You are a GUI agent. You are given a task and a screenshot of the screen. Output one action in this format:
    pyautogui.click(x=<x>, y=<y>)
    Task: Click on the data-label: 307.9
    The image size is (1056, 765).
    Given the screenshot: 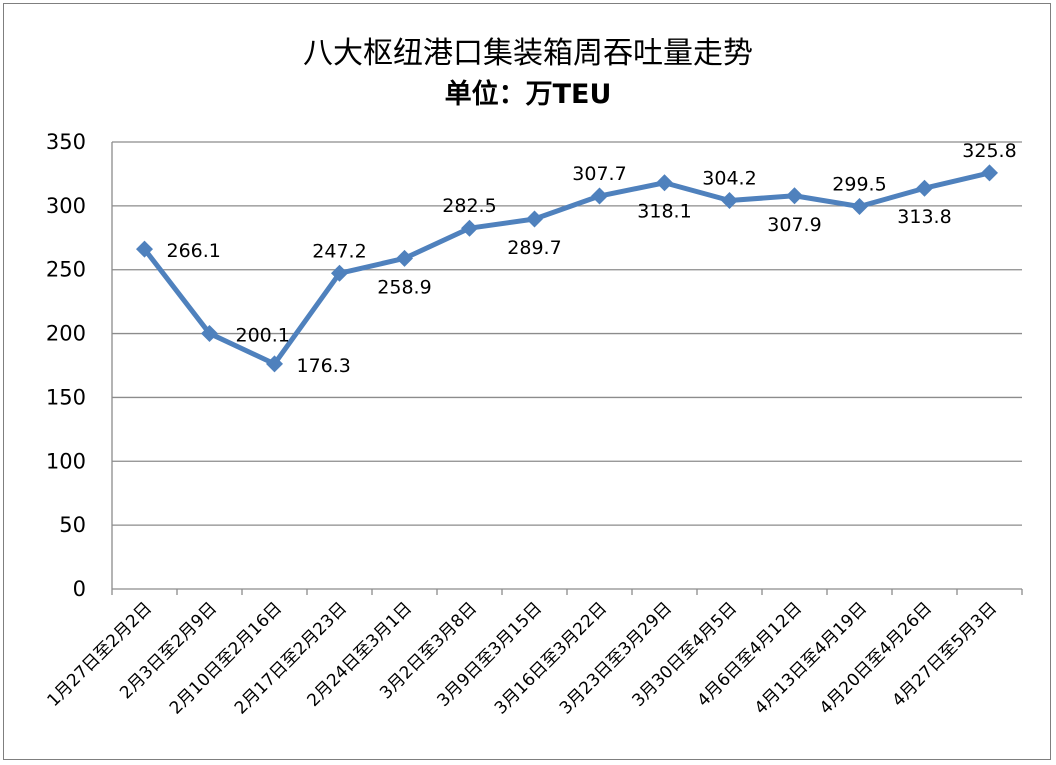 What is the action you would take?
    pyautogui.click(x=794, y=225)
    